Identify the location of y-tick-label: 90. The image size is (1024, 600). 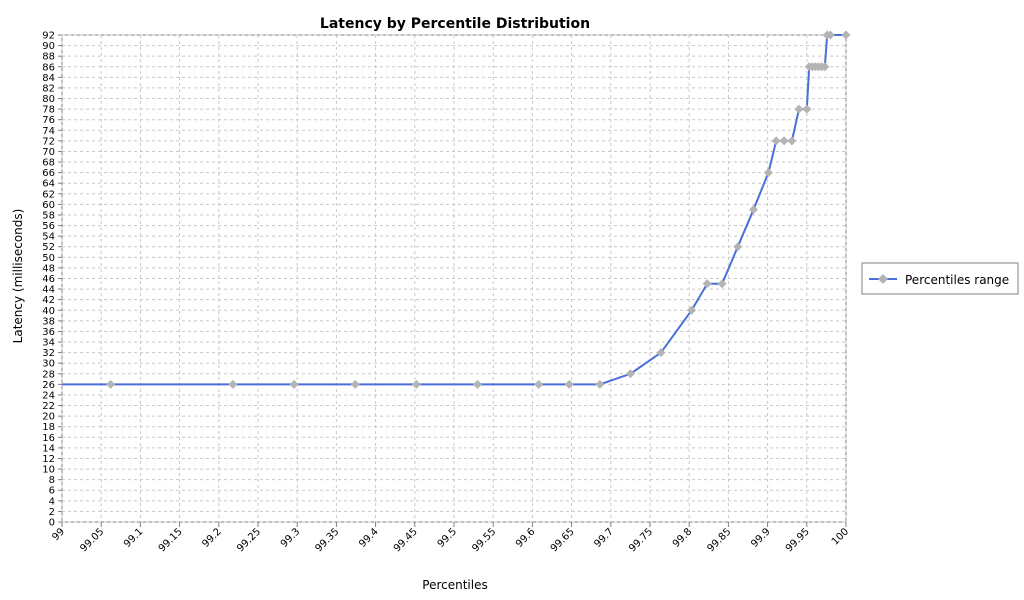
(48, 46).